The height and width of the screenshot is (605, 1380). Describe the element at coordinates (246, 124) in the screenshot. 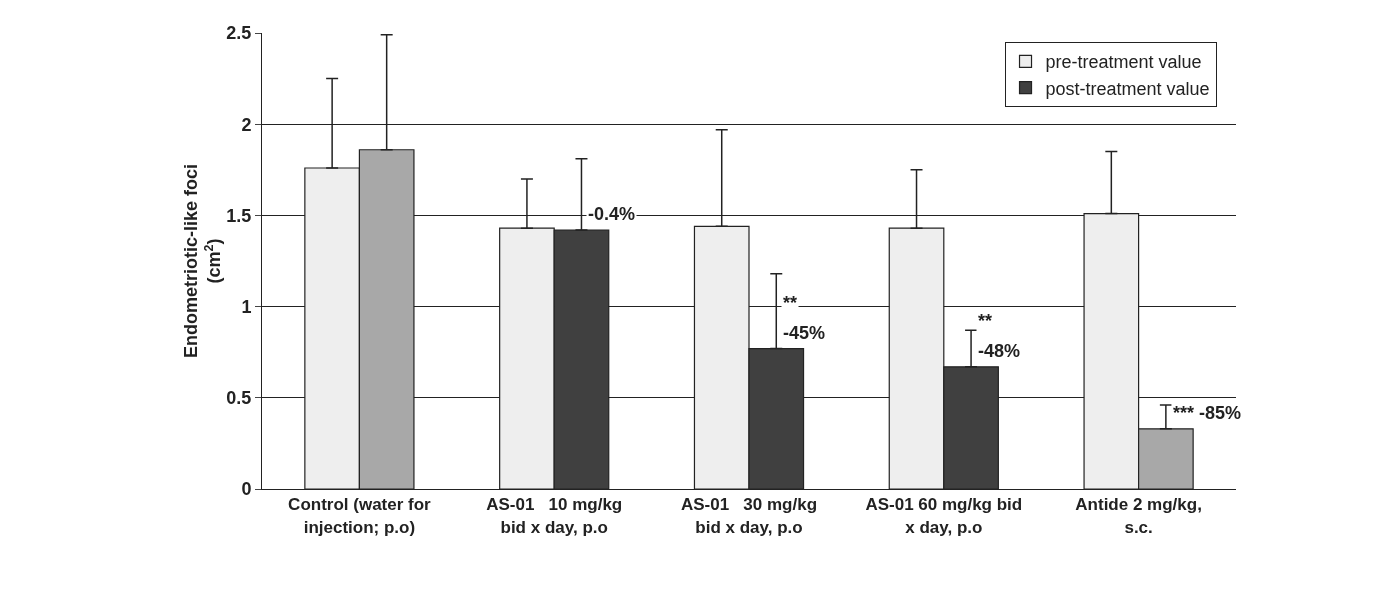

I see `y-tick-label: 2` at that location.